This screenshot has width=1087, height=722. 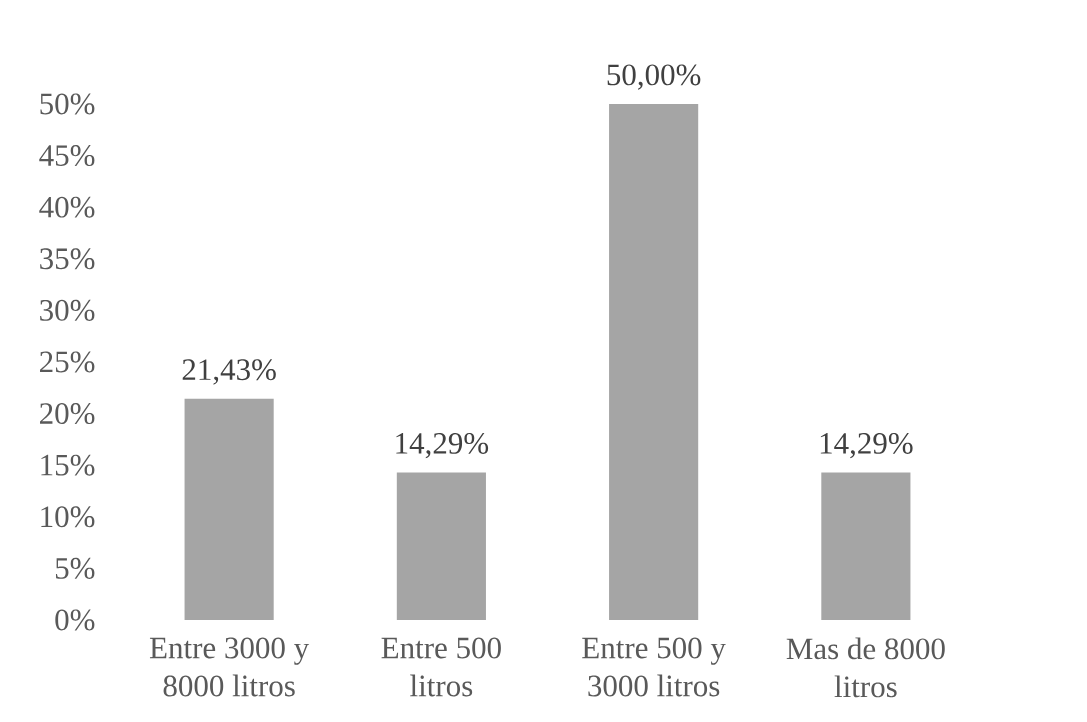 What do you see at coordinates (441, 667) in the screenshot?
I see `x-tick-label: Entre 500 litros` at bounding box center [441, 667].